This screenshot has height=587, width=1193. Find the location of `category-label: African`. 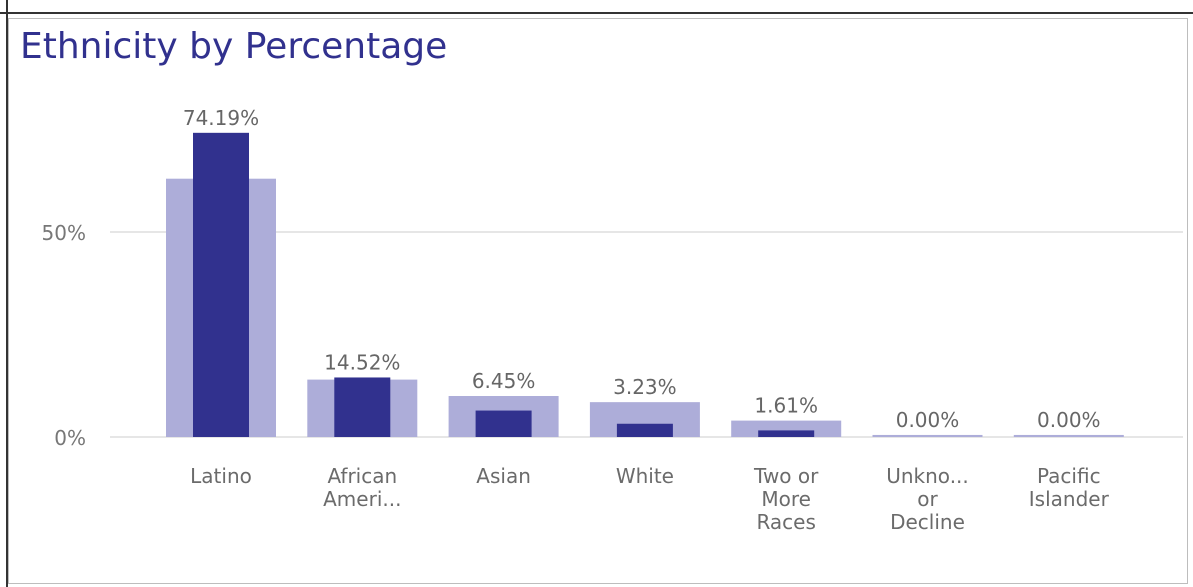

category-label: African is located at coordinates (362, 476).